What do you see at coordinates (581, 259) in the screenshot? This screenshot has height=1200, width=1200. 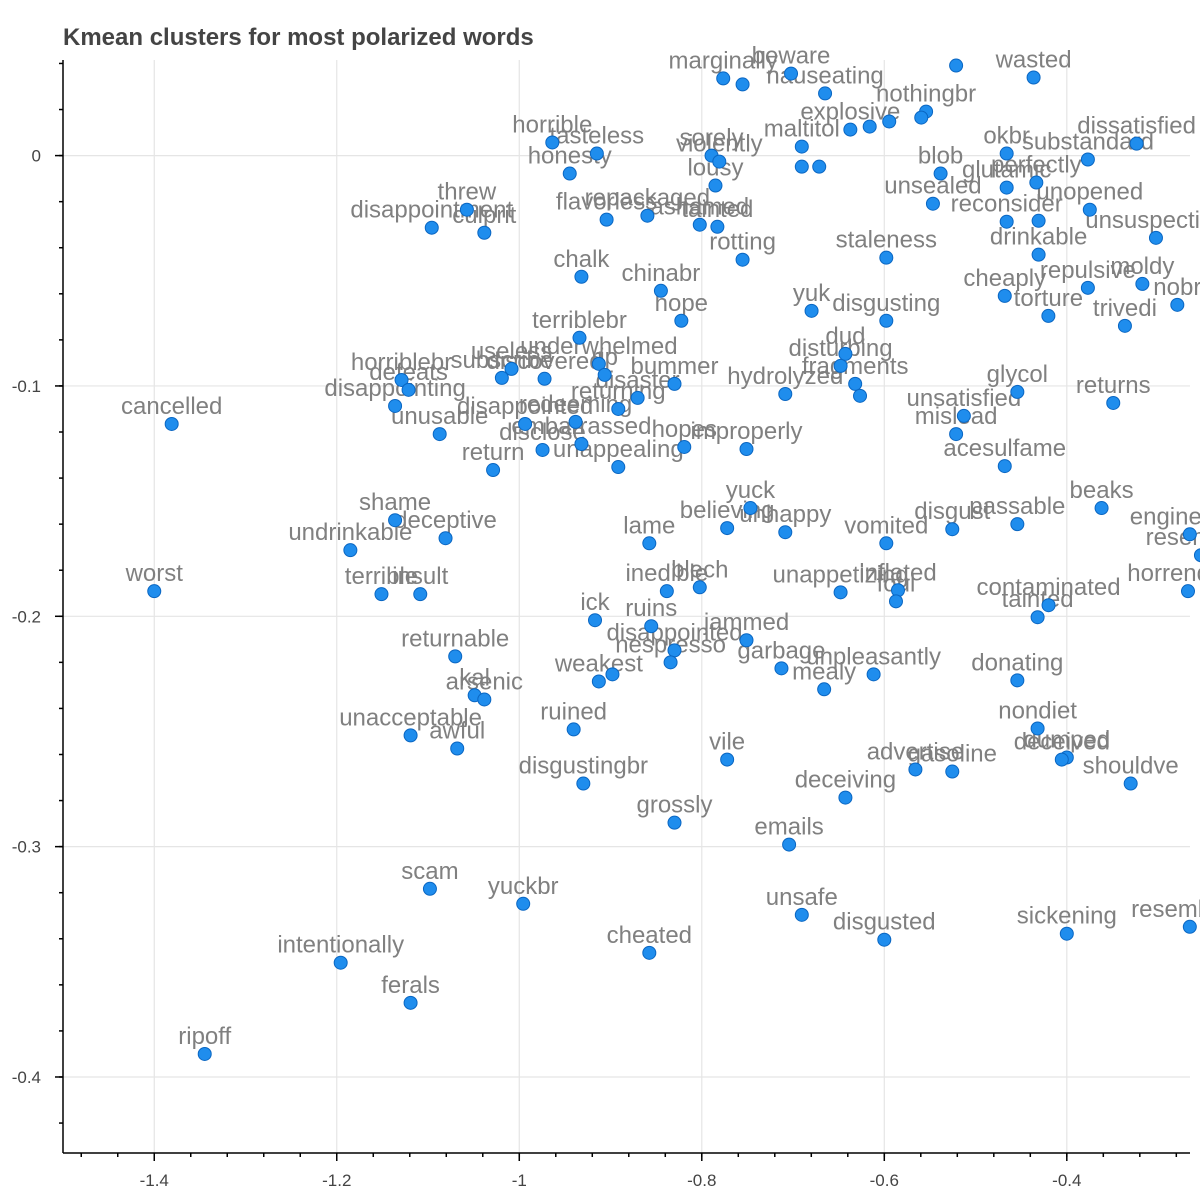 I see `point-label: chalk` at bounding box center [581, 259].